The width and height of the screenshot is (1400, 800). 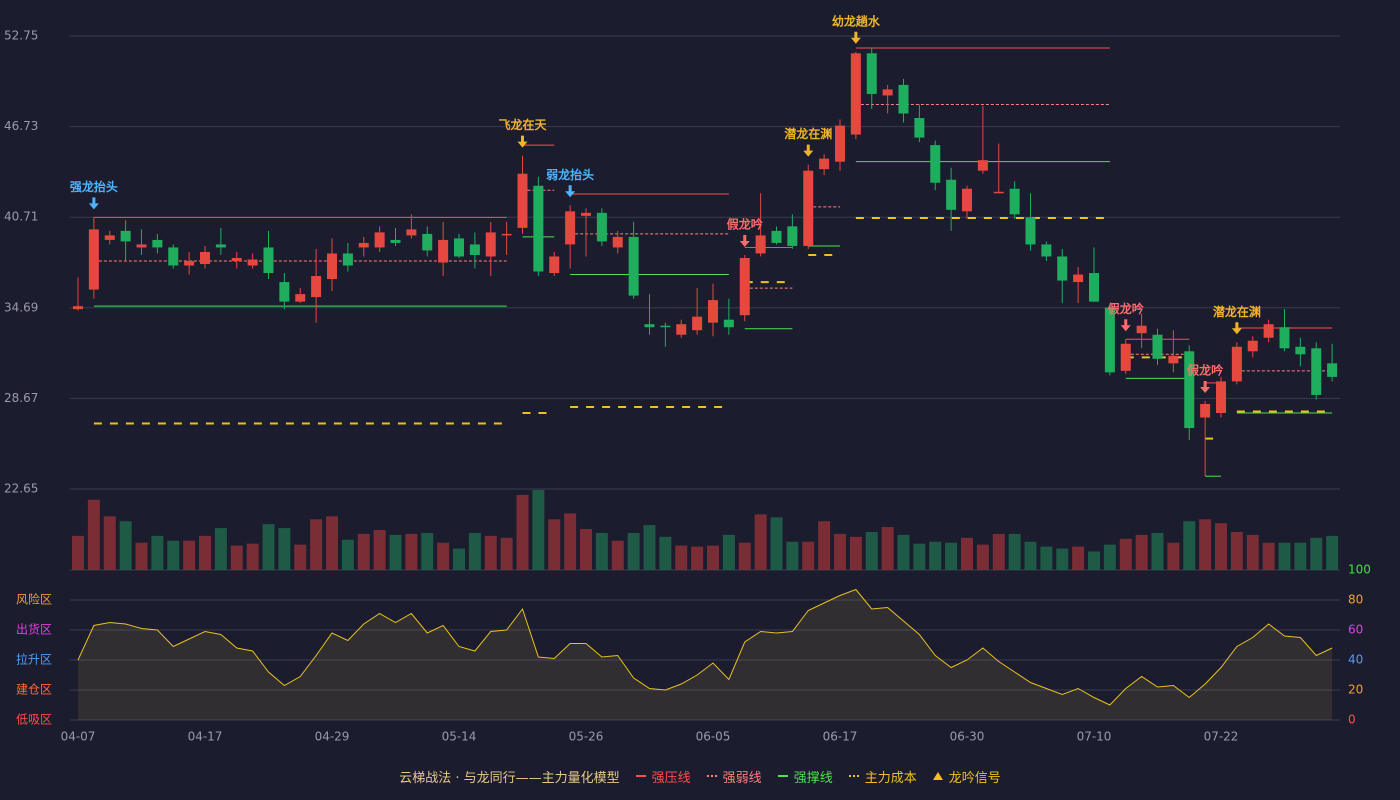 What do you see at coordinates (1221, 737) in the screenshot?
I see `x-tick-label: 07-22` at bounding box center [1221, 737].